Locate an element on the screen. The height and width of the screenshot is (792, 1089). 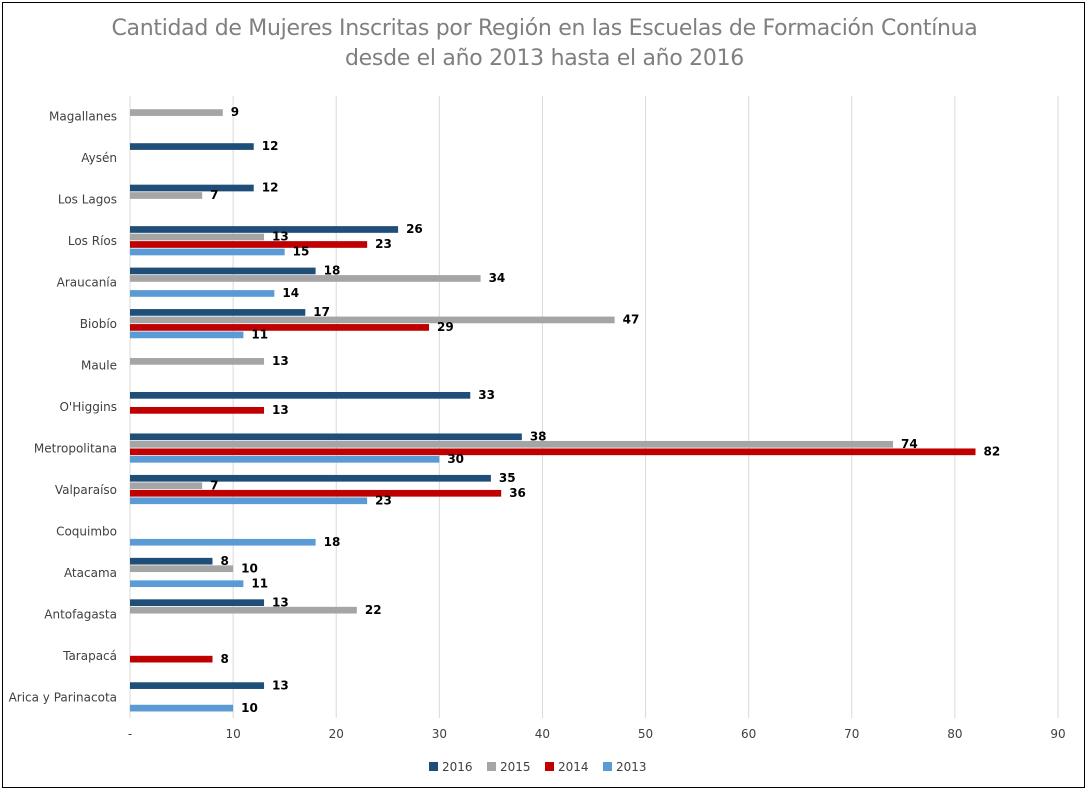
data-label: 33 is located at coordinates (486, 395).